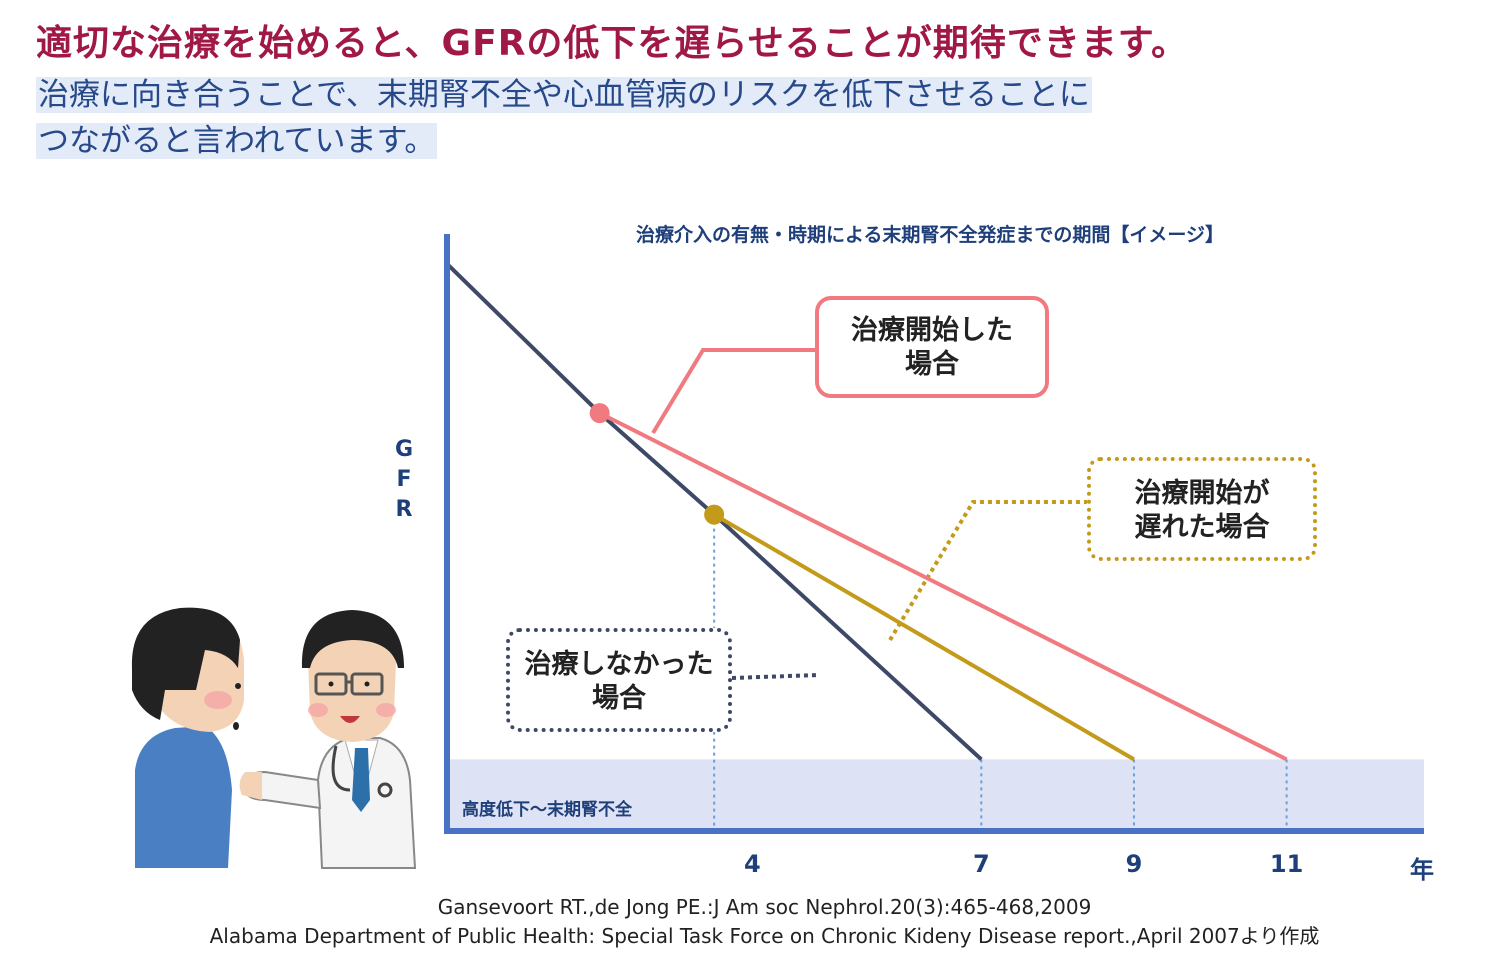 Image resolution: width=1489 pixels, height=976 pixels. What do you see at coordinates (1202, 527) in the screenshot?
I see `callout-late-line2: 遅れた場合` at bounding box center [1202, 527].